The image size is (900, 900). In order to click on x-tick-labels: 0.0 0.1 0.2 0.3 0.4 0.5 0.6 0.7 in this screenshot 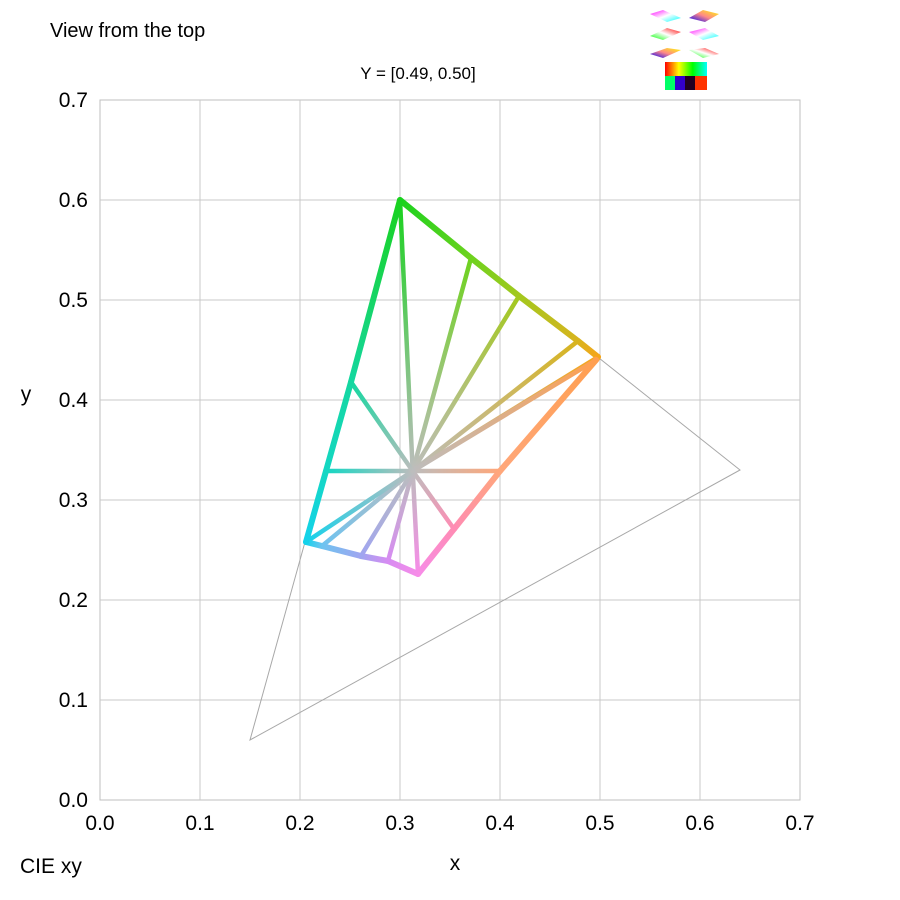, I will do `click(449, 823)`.